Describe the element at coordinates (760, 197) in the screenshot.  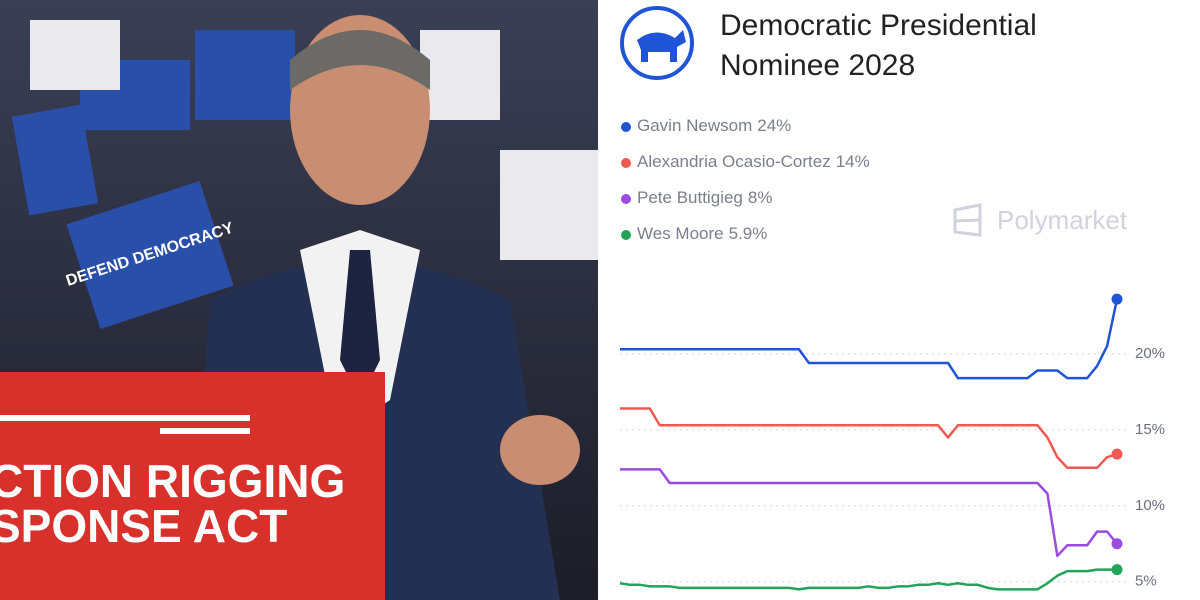
I see `legend-value: 8%` at that location.